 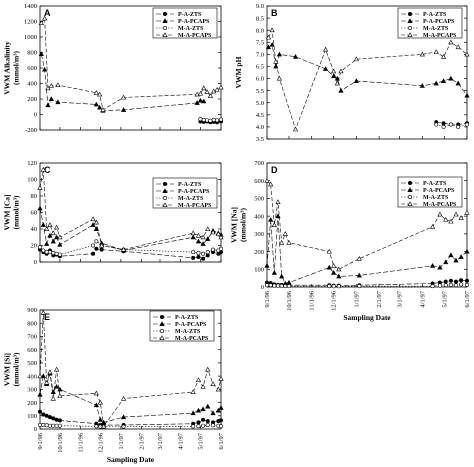 I want to click on y-tick-label: 100, so click(x=32, y=180).